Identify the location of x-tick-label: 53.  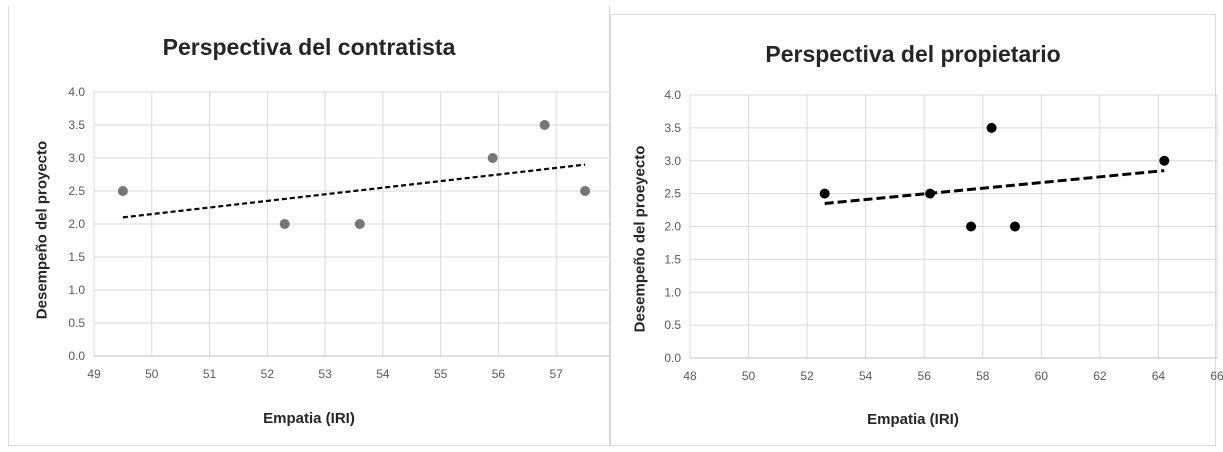
(325, 374).